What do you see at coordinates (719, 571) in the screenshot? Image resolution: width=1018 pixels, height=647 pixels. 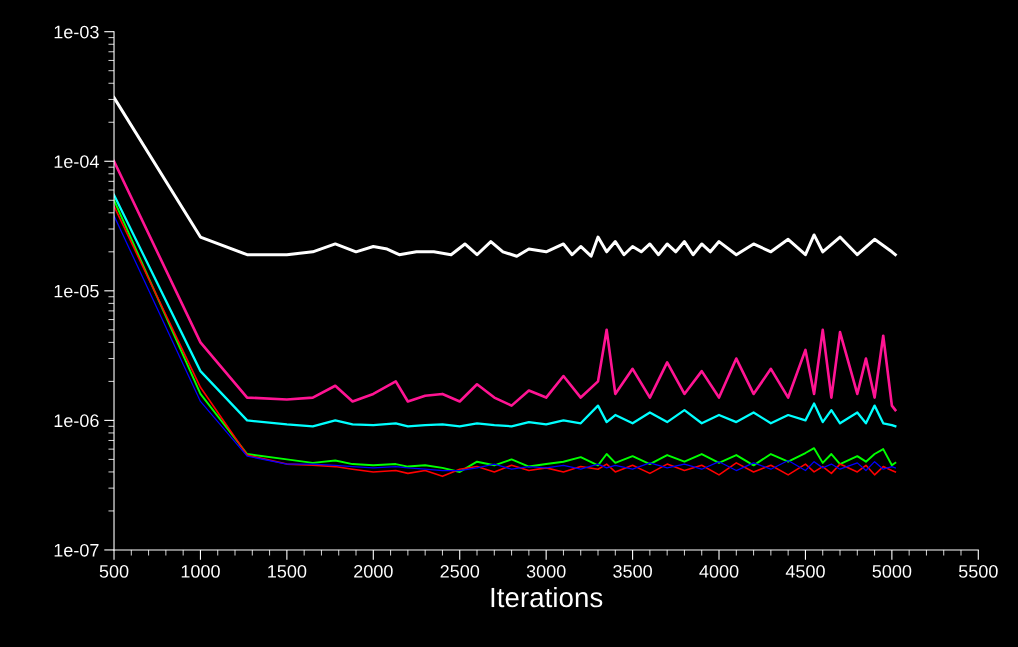 I see `x-tick-label: 4000` at bounding box center [719, 571].